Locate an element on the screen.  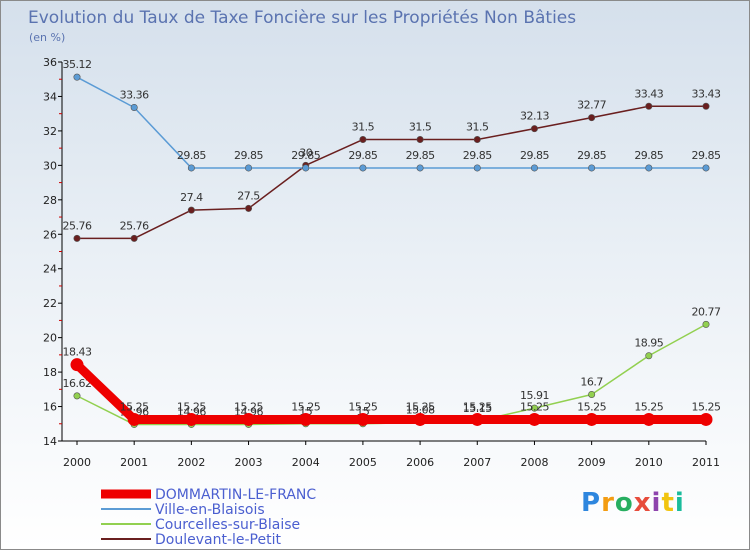
y-tick-label: 32 is located at coordinates (50, 131).